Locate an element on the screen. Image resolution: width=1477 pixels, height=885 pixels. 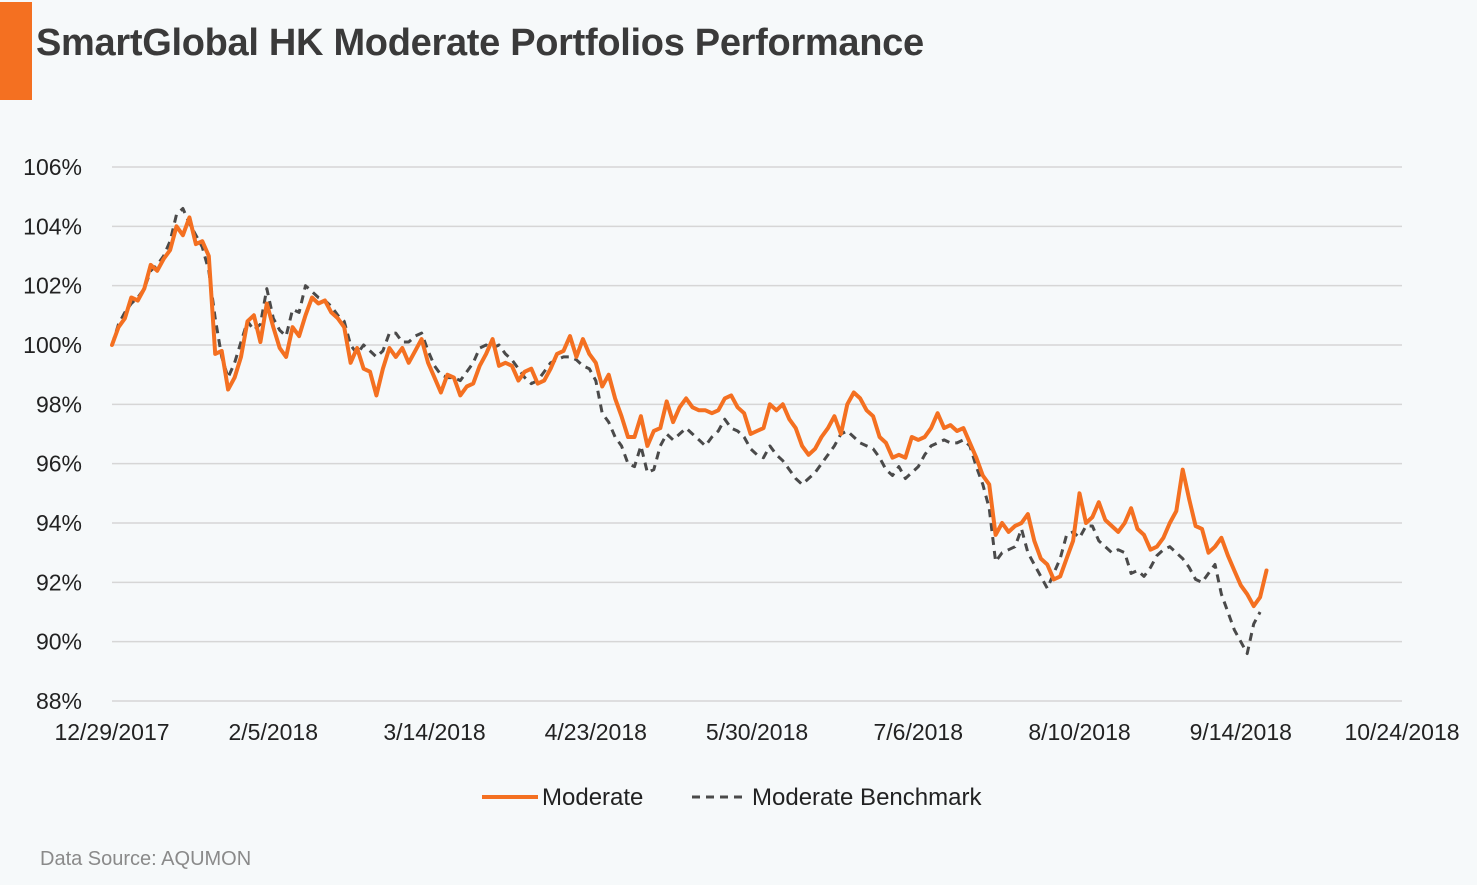
x-tick-label: 12/29/2017 is located at coordinates (111, 732).